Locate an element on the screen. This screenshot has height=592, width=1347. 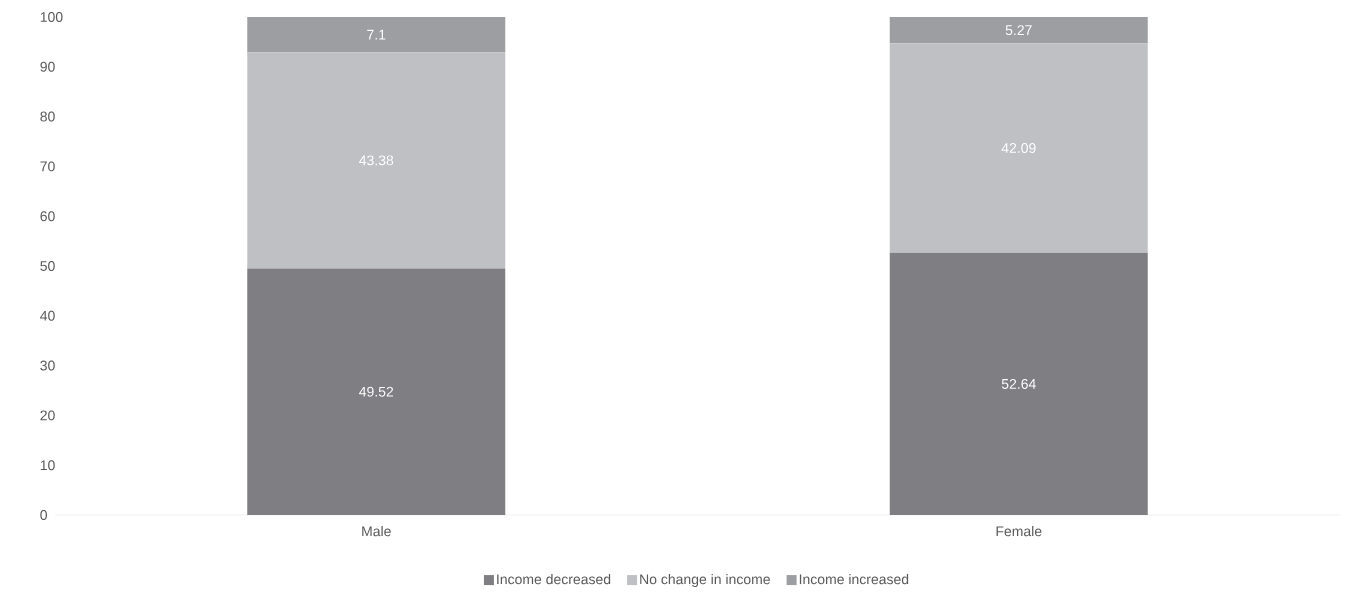
data-label: 5.27 is located at coordinates (1018, 30).